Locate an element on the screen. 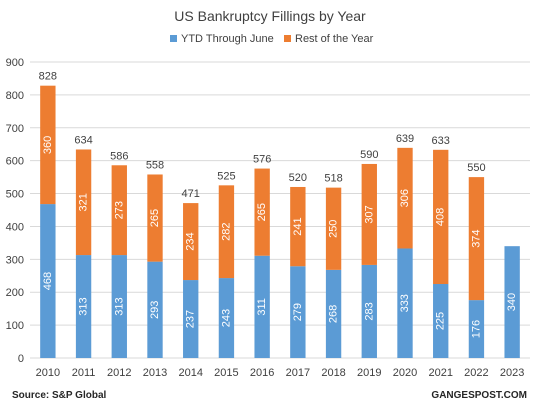  y-axis: 0 100 200 300 400 500 600 700 800 900 is located at coordinates (15, 211).